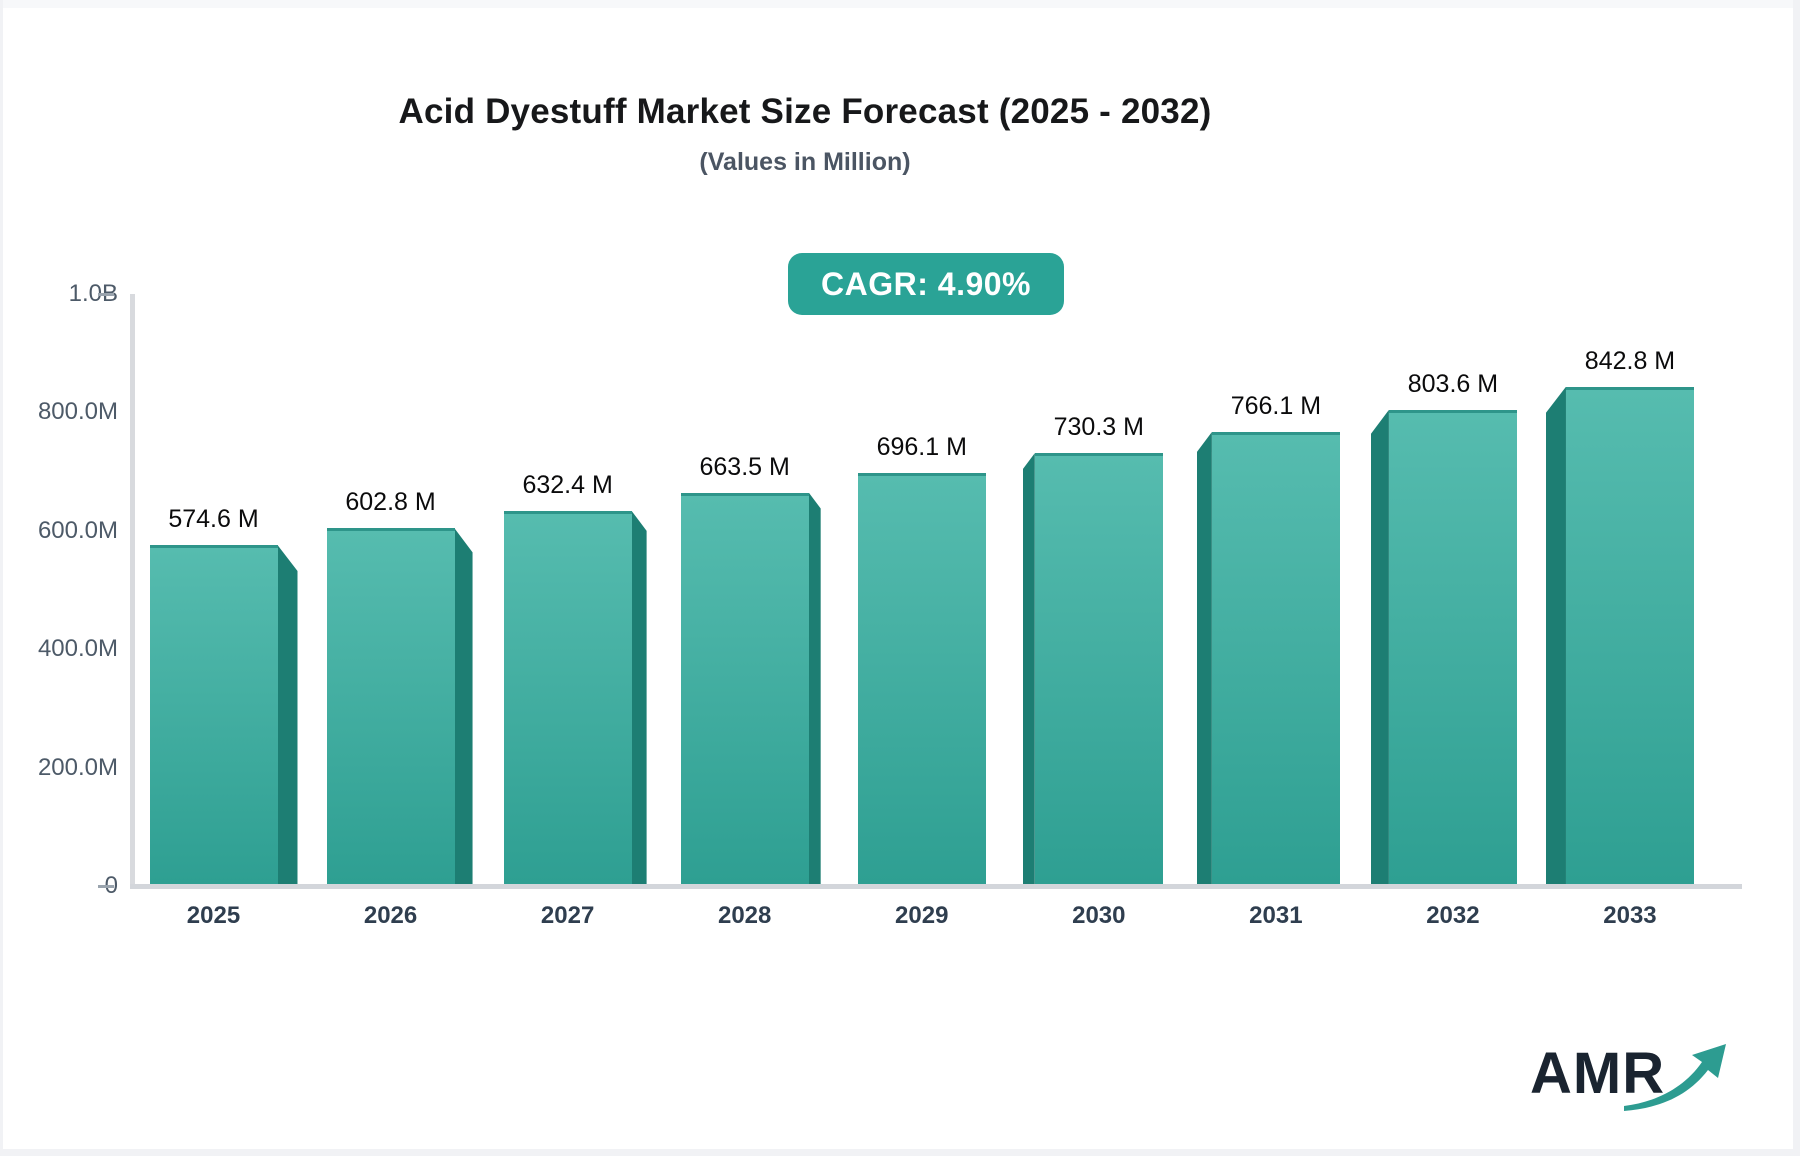 The height and width of the screenshot is (1156, 1800). What do you see at coordinates (1630, 915) in the screenshot?
I see `x-axis-label-2033: 2033` at bounding box center [1630, 915].